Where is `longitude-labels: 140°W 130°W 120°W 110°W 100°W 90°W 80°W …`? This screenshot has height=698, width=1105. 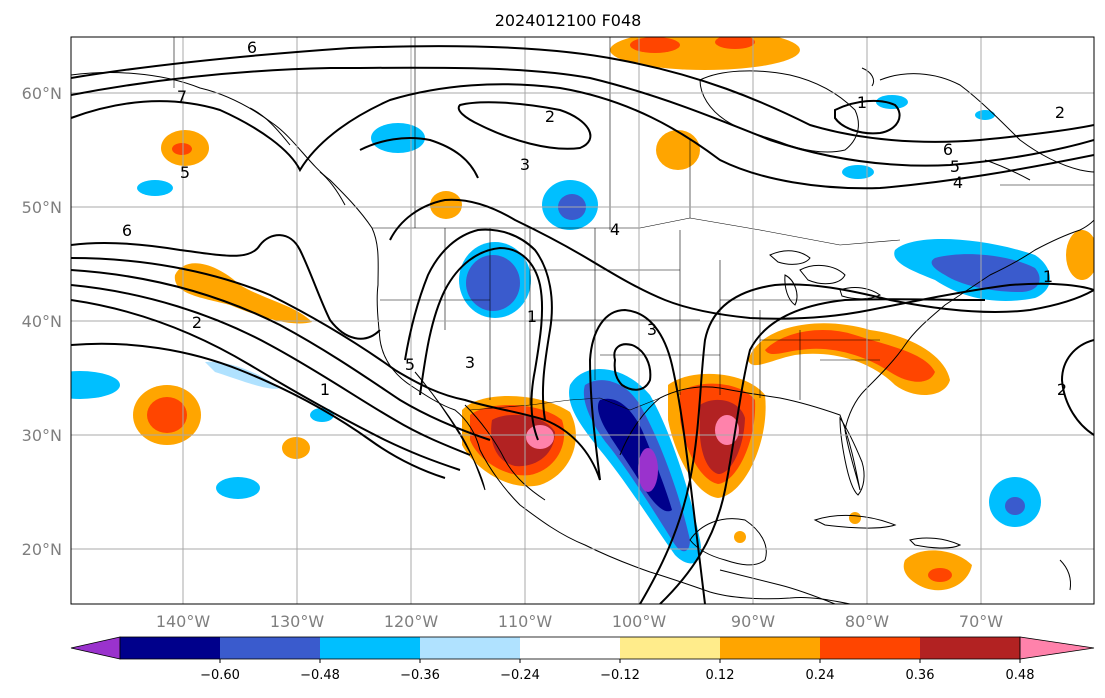 longitude-labels: 140°W 130°W 120°W 110°W 100°W 90°W 80°W … is located at coordinates (579, 621).